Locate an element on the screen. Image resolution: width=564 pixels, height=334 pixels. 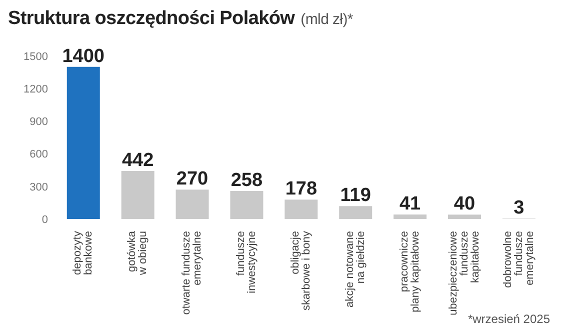
y-tick-label: 300 is located at coordinates (39, 187).